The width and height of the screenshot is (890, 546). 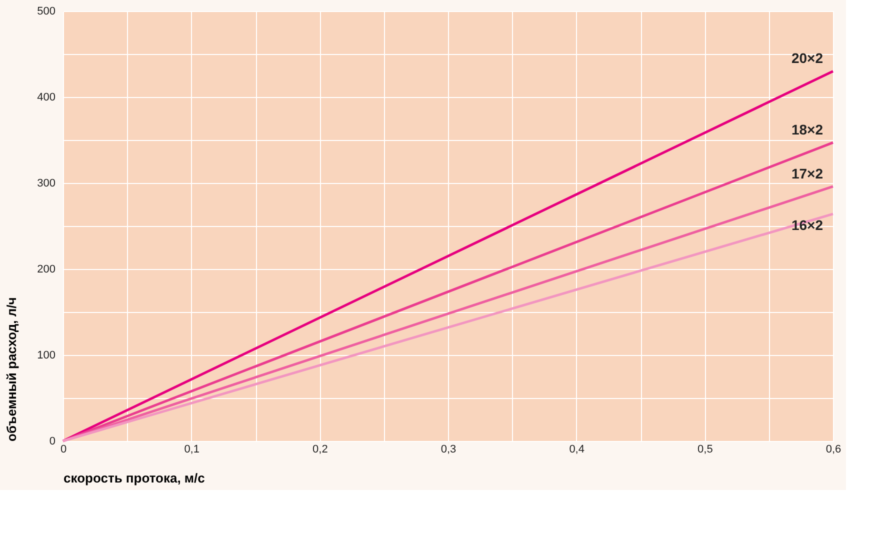 I want to click on y-tick-label: 0, so click(x=52, y=442).